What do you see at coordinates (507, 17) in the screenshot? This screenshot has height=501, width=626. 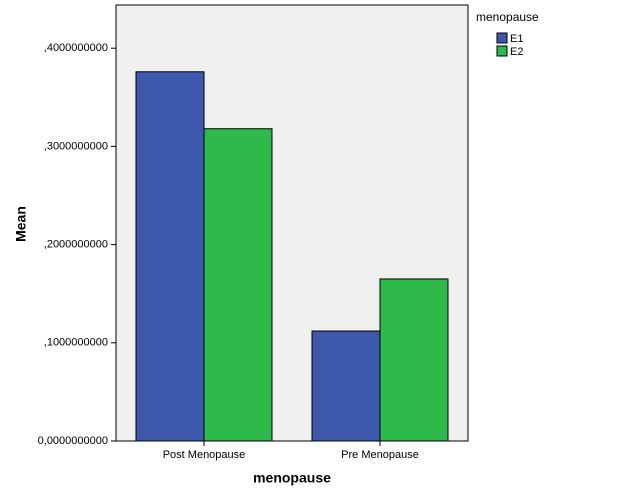 I see `legend-title: menopause` at bounding box center [507, 17].